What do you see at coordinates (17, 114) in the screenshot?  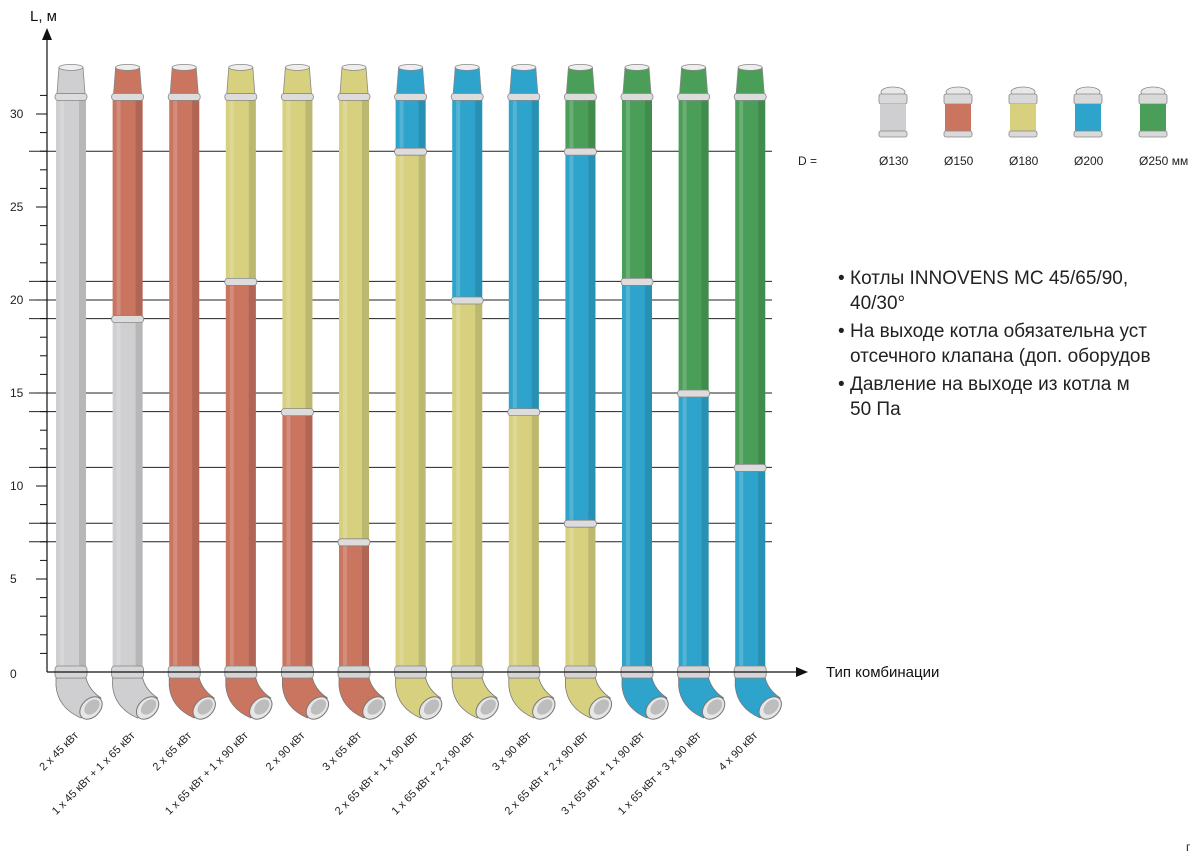 I see `y-tick-label: 30` at bounding box center [17, 114].